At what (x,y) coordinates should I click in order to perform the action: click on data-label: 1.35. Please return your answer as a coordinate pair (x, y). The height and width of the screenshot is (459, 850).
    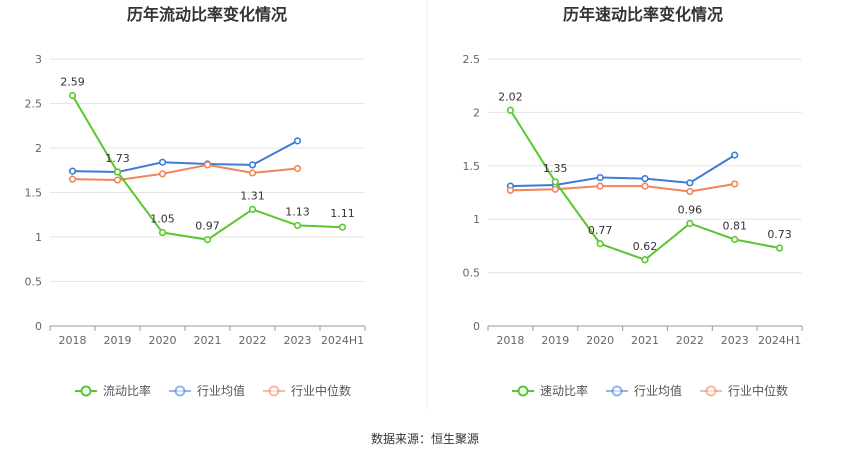
    Looking at the image, I should click on (555, 168).